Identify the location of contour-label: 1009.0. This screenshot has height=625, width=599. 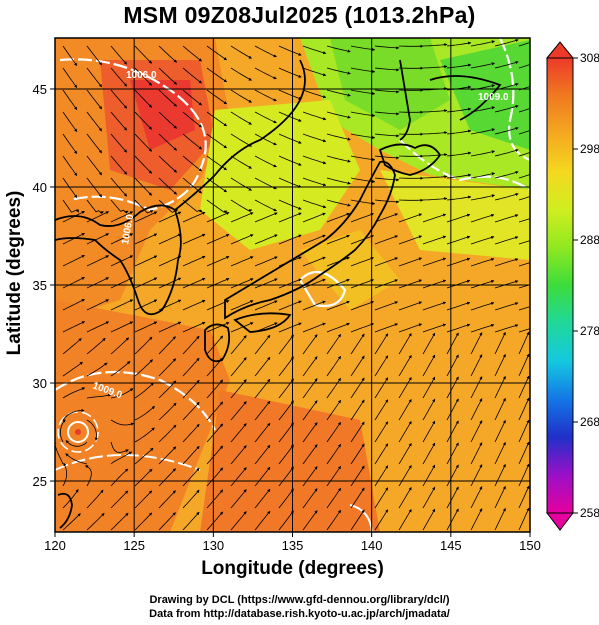
(493, 97).